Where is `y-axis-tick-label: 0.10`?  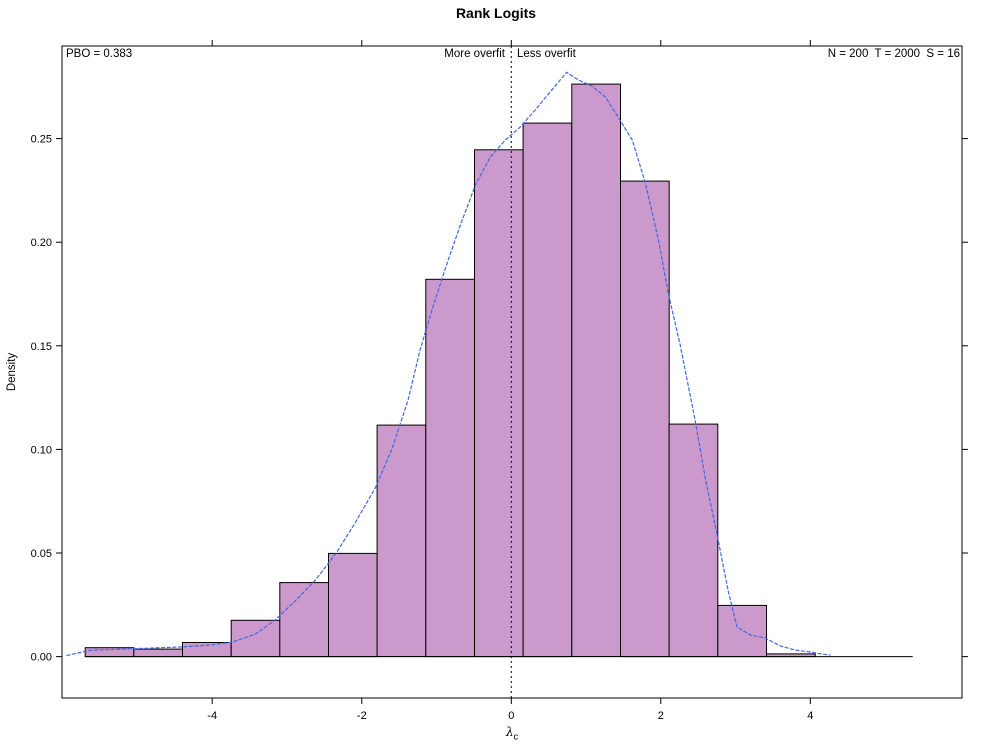 y-axis-tick-label: 0.10 is located at coordinates (41, 450).